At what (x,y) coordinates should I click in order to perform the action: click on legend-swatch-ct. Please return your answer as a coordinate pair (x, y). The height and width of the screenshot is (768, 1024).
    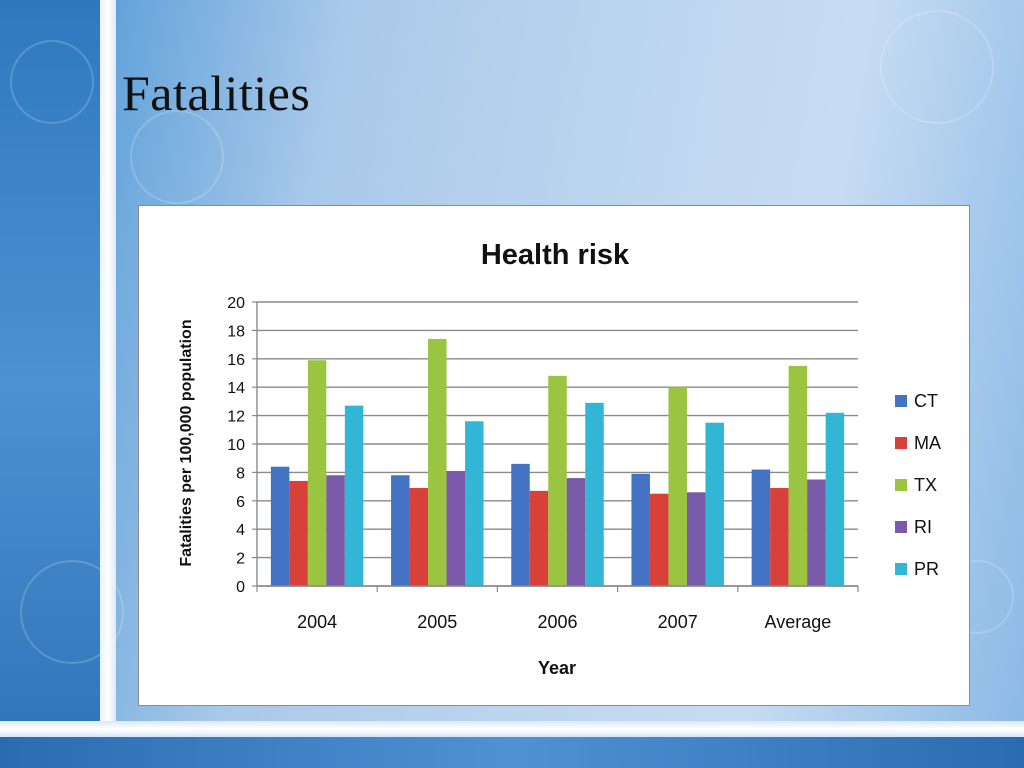
    Looking at the image, I should click on (901, 401).